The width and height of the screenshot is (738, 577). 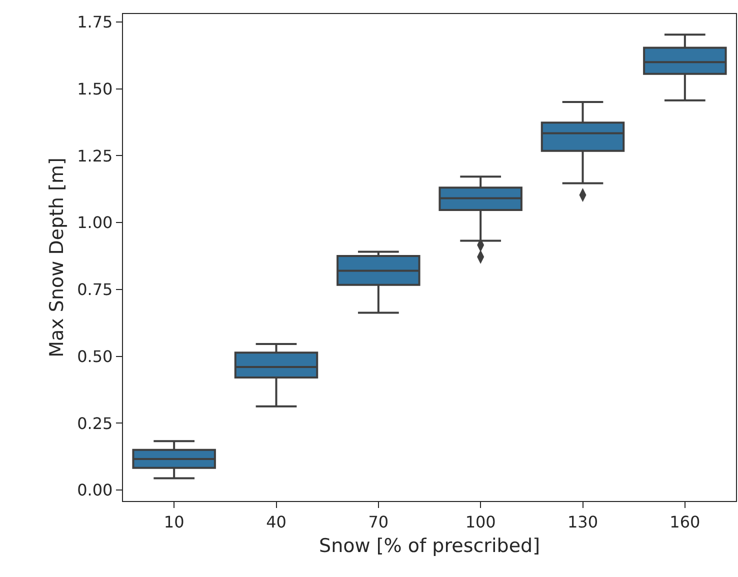 I want to click on x-tick-label: 130, so click(x=582, y=522).